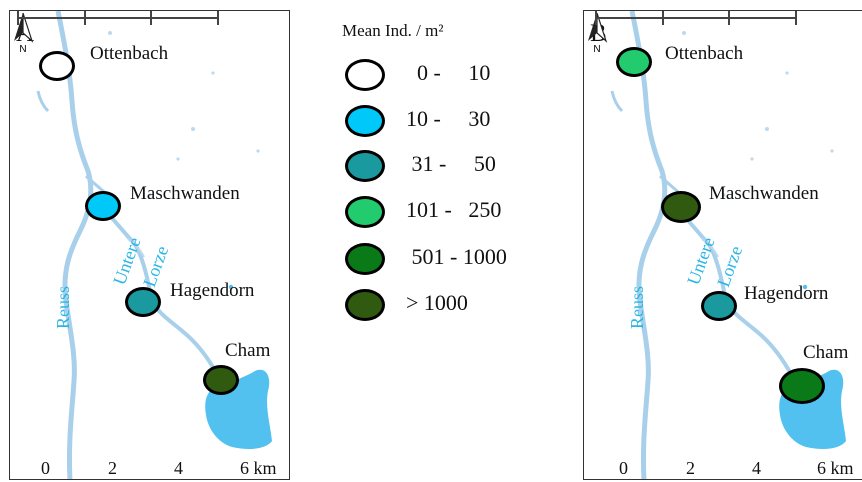 The height and width of the screenshot is (482, 862). I want to click on legend-row: > 1000, so click(446, 304).